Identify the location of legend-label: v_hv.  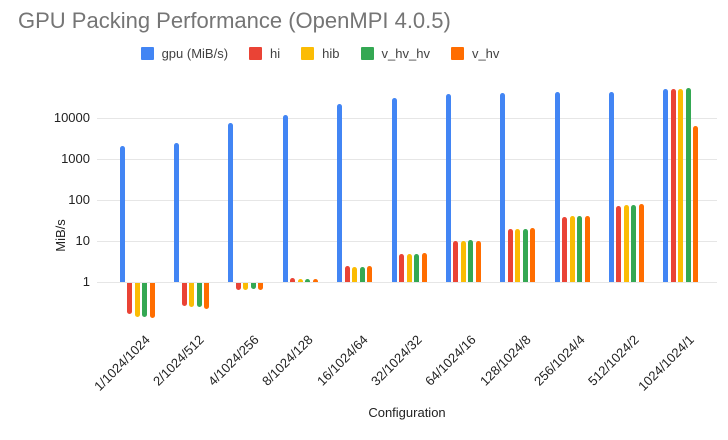
(485, 53).